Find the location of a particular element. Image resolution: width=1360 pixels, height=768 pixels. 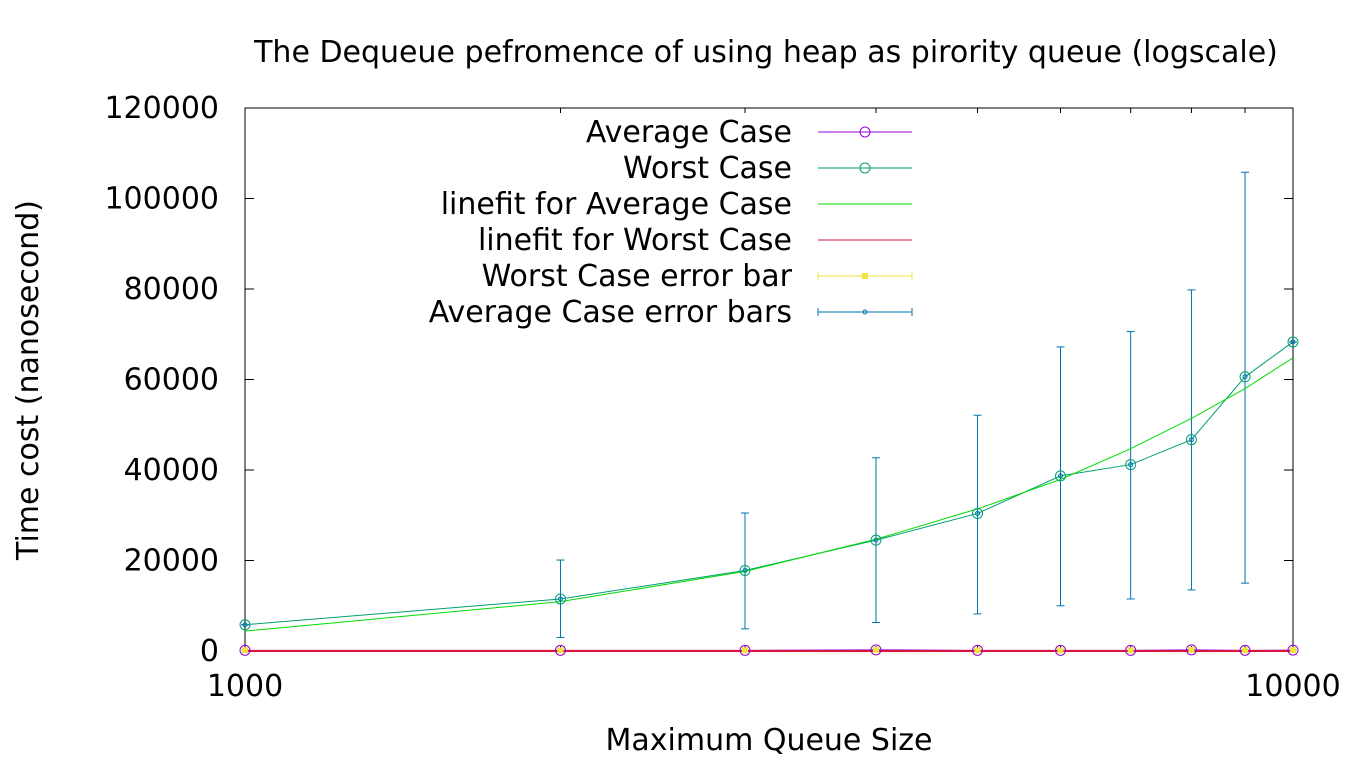

x-tick-label-0: 1000 is located at coordinates (245, 686).